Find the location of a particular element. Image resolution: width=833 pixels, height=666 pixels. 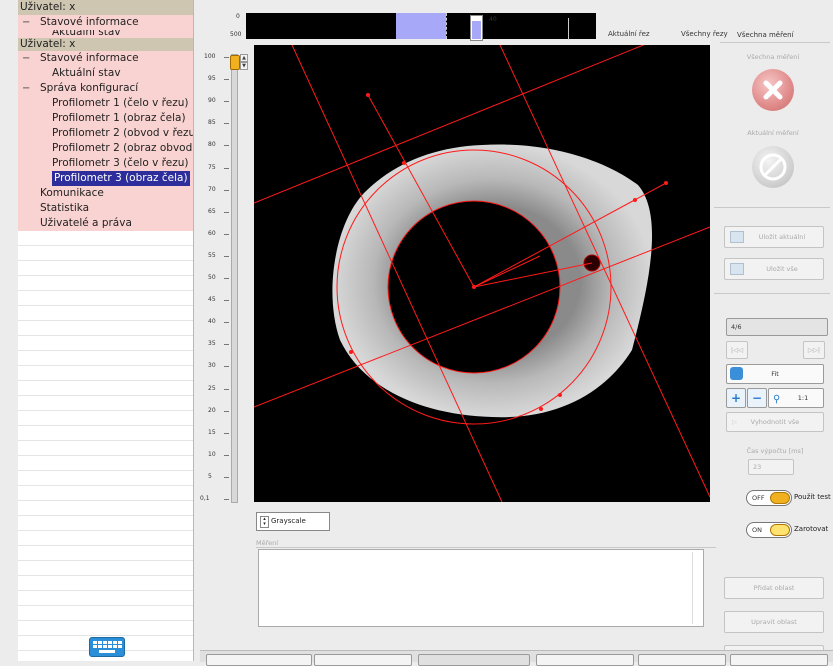

tree-item-label: Statistika is located at coordinates (65, 208).